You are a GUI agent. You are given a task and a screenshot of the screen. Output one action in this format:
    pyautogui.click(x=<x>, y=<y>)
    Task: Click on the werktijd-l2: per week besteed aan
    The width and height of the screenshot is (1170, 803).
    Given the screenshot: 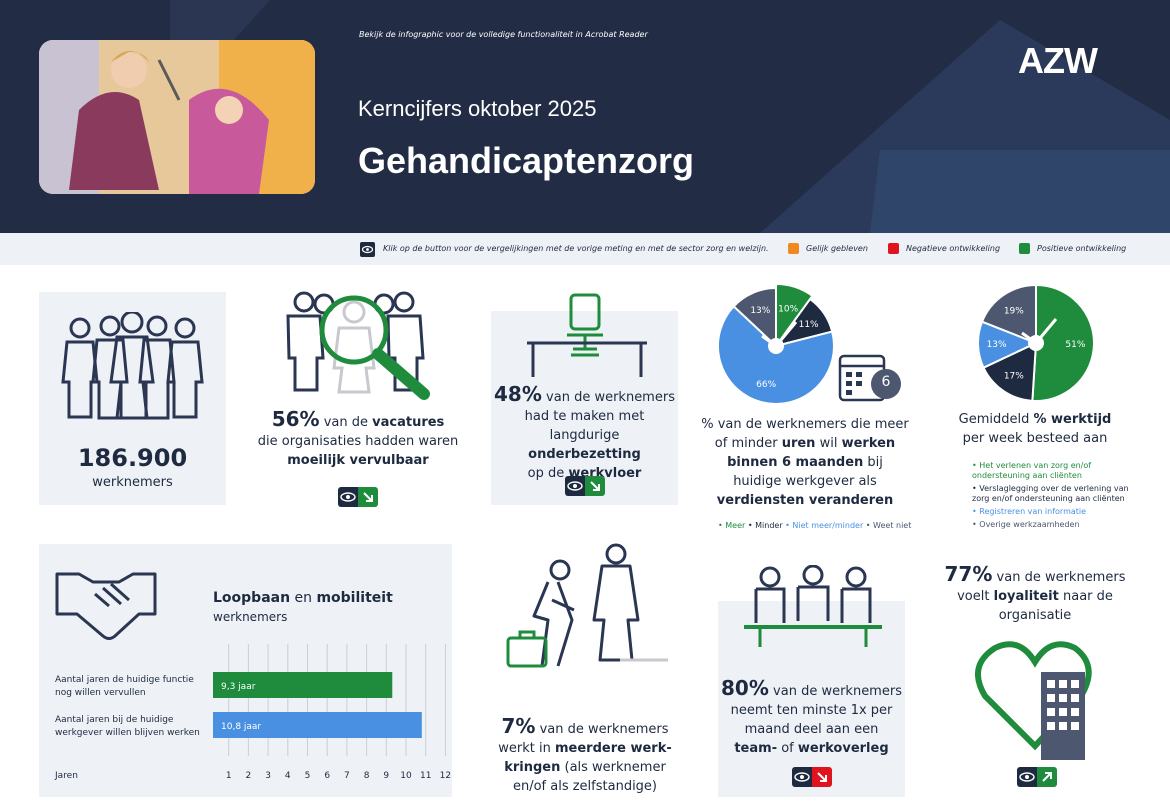 What is the action you would take?
    pyautogui.click(x=1035, y=438)
    